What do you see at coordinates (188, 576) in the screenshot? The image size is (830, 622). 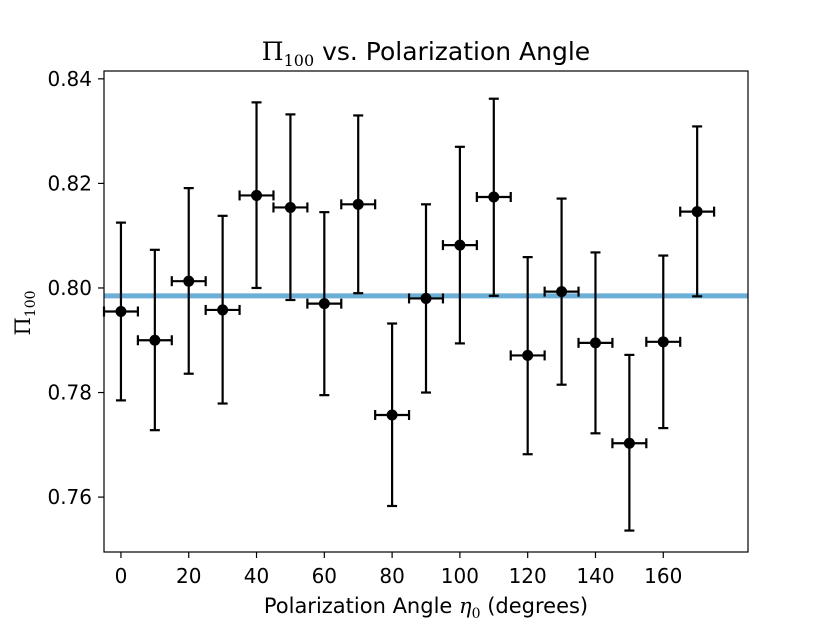 I see `x-tick-label: 20` at bounding box center [188, 576].